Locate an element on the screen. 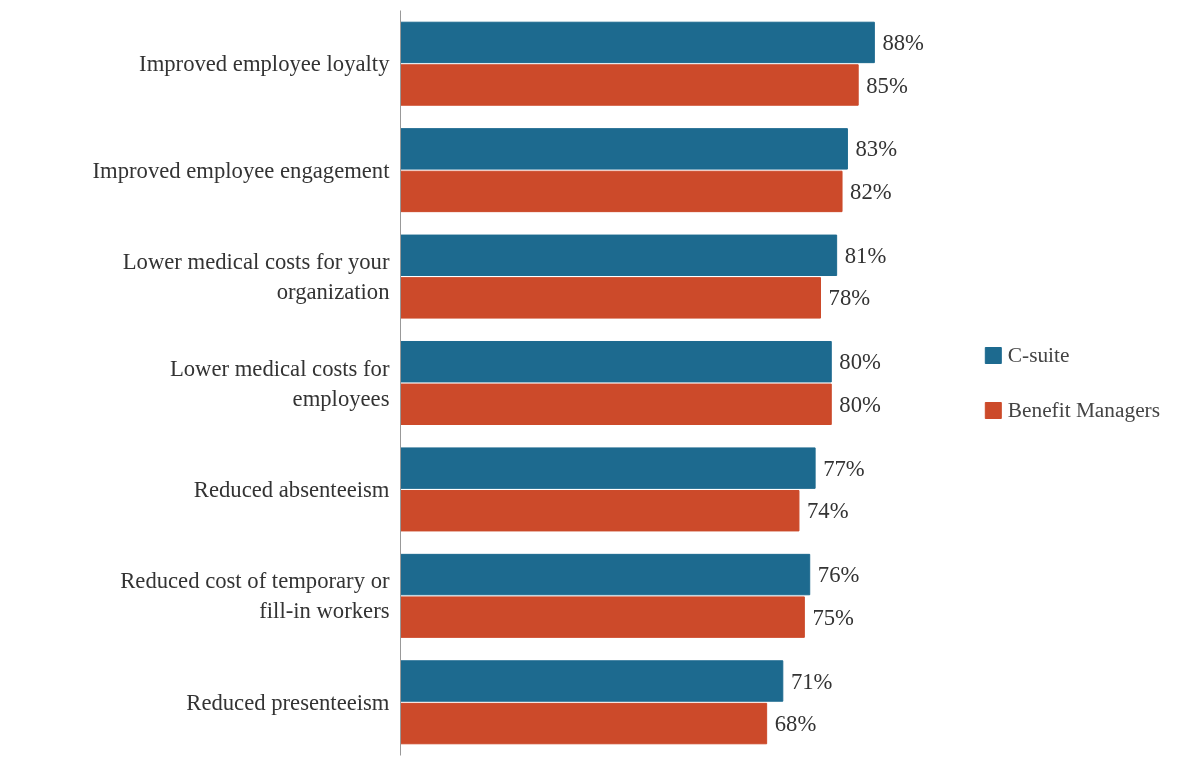 This screenshot has height=764, width=1197. y-tick-label: Improved employee engagement is located at coordinates (241, 170).